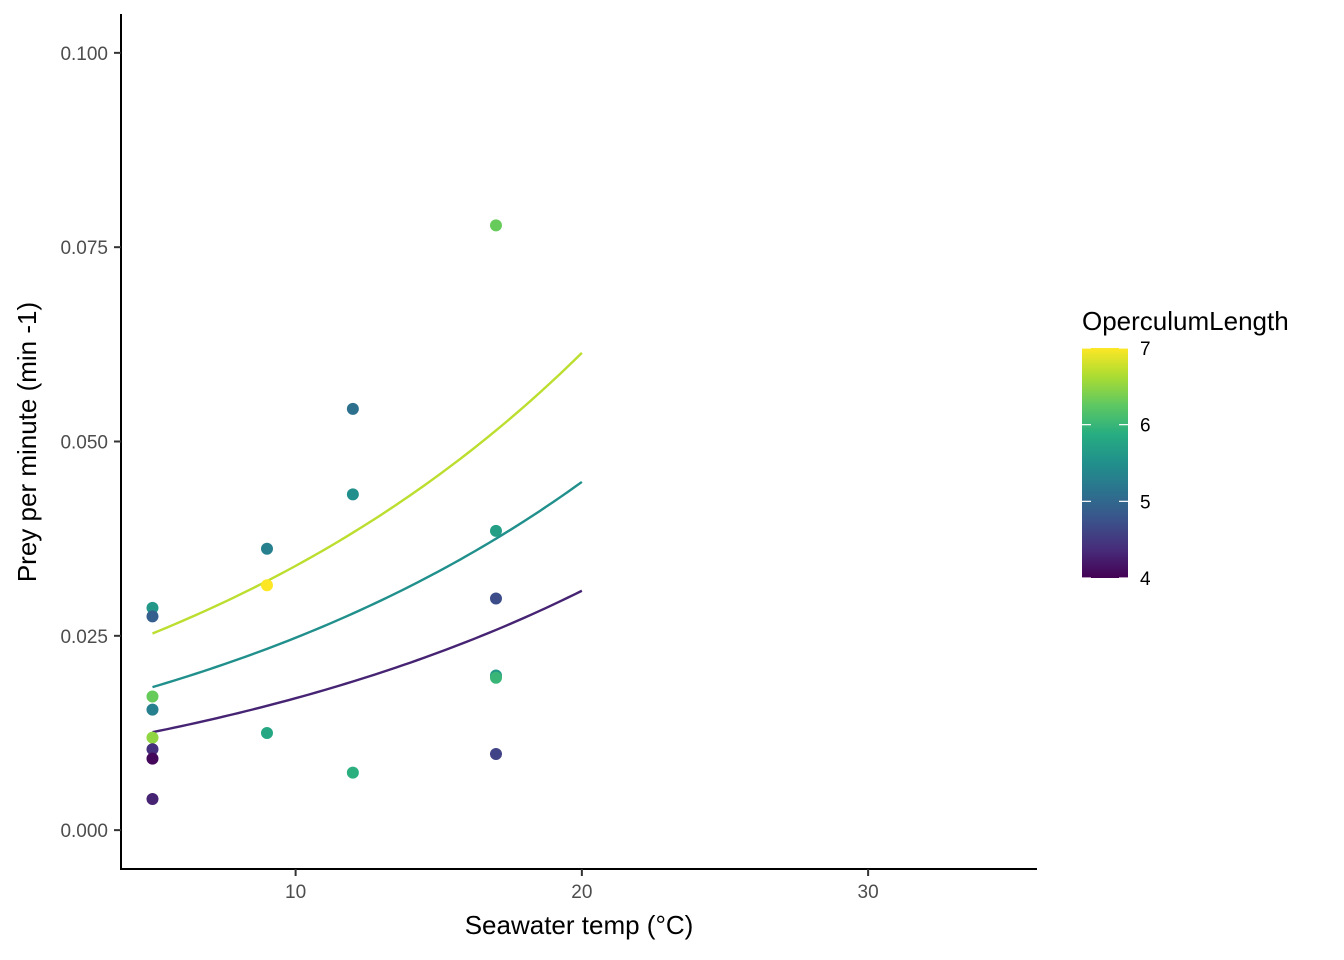 The height and width of the screenshot is (960, 1344). Describe the element at coordinates (1145, 579) in the screenshot. I see `colorbar-tick-label: 4` at that location.